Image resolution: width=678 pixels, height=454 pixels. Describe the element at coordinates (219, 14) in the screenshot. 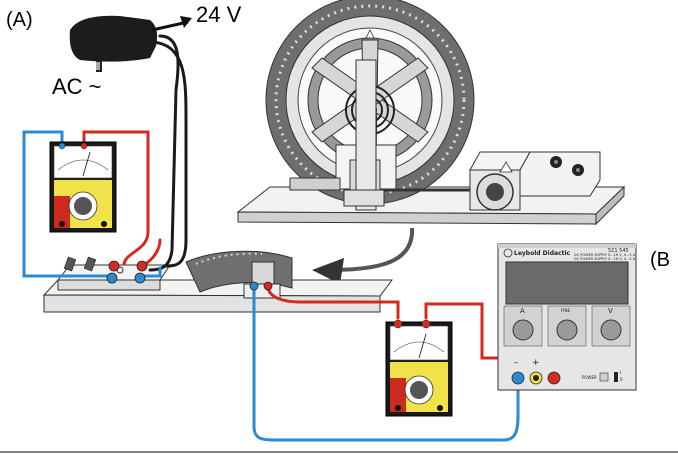

I see `adapter-voltage-label: 24 V` at that location.